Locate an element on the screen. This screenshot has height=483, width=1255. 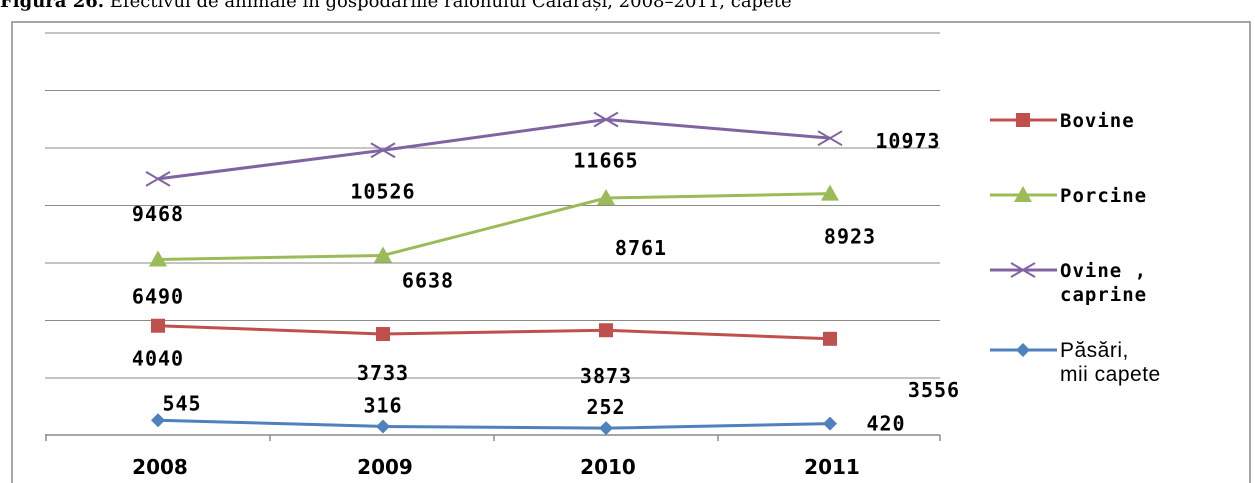
legend-marker-pasari-mii-capete is located at coordinates (1023, 350).